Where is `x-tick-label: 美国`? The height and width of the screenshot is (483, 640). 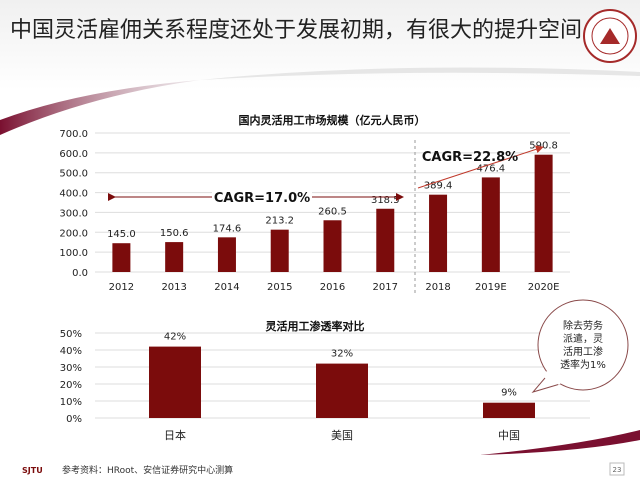 x-tick-label: 美国 is located at coordinates (342, 435).